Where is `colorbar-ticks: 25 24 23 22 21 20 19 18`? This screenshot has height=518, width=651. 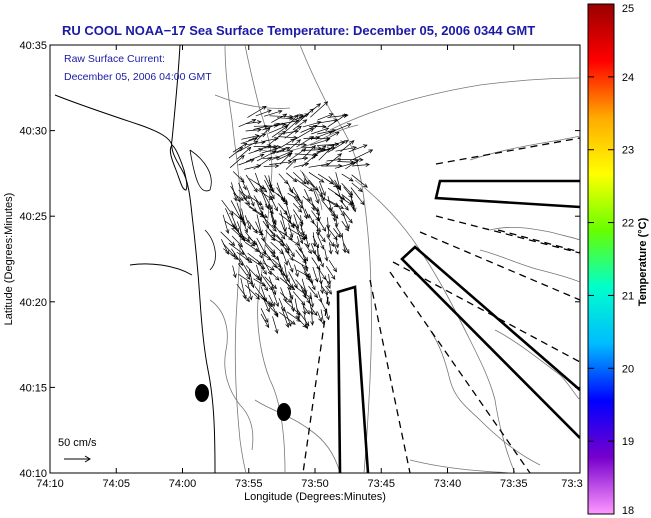
colorbar-ticks: 25 24 23 22 21 20 19 18 is located at coordinates (611, 260).